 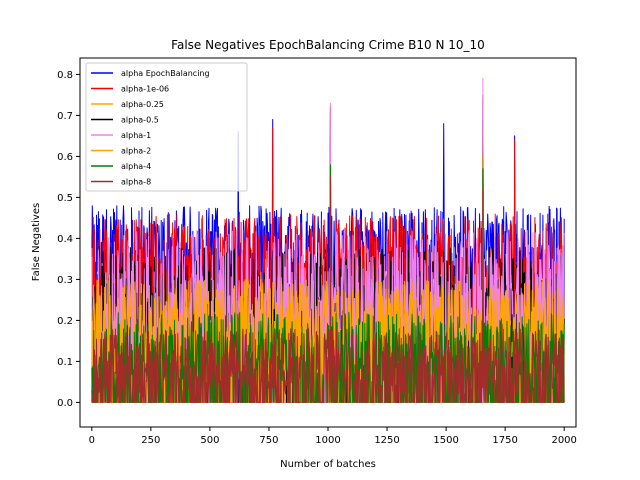 What do you see at coordinates (268, 440) in the screenshot?
I see `x-tick-label: 750` at bounding box center [268, 440].